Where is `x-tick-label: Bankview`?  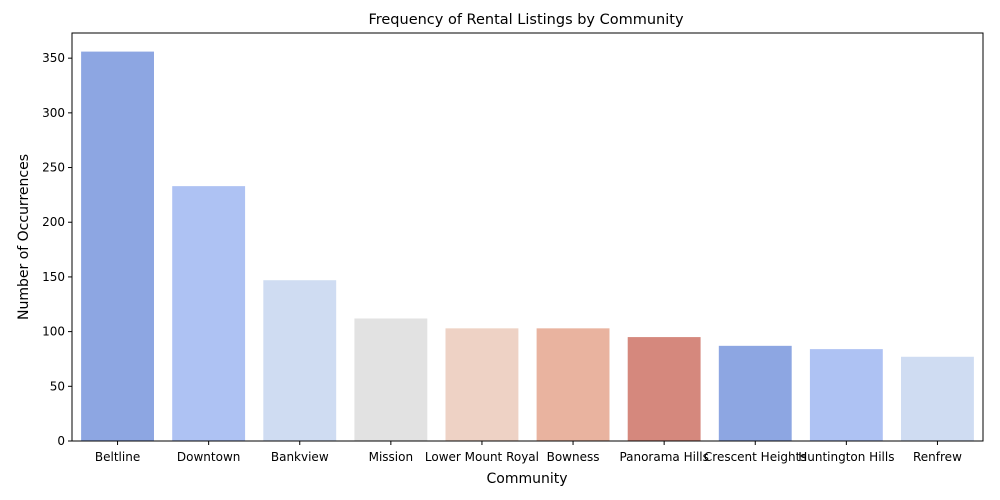
x-tick-label: Bankview is located at coordinates (300, 457).